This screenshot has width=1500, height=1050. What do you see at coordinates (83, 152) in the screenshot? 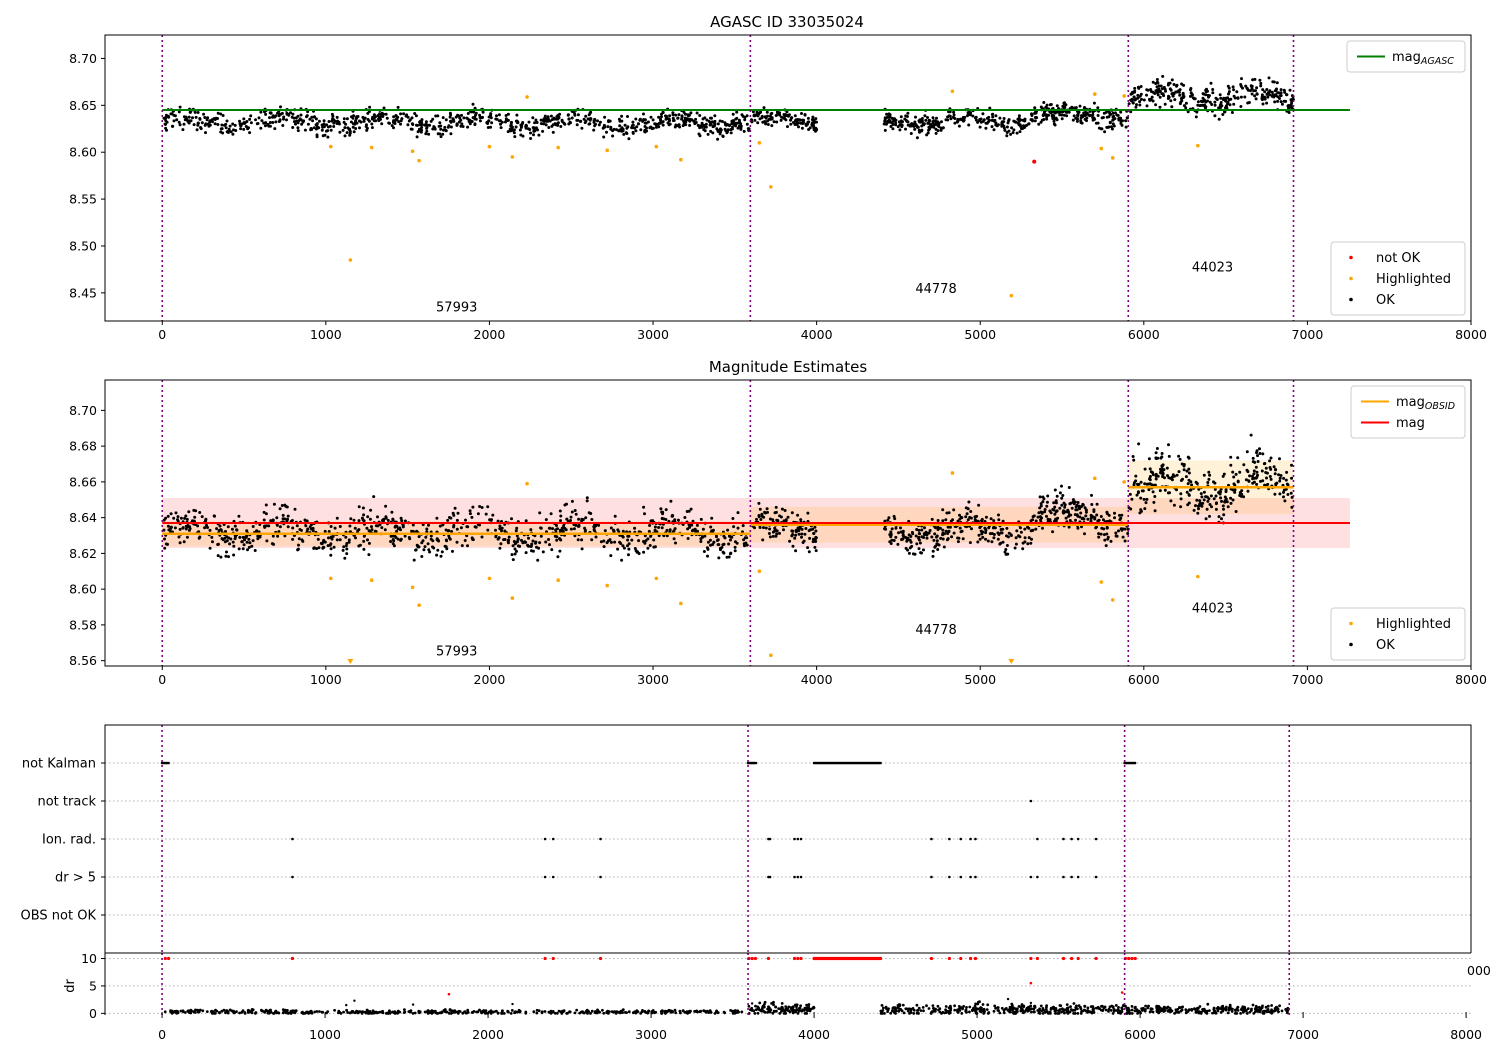
I see `y-tick-label: 8.60` at bounding box center [83, 152].